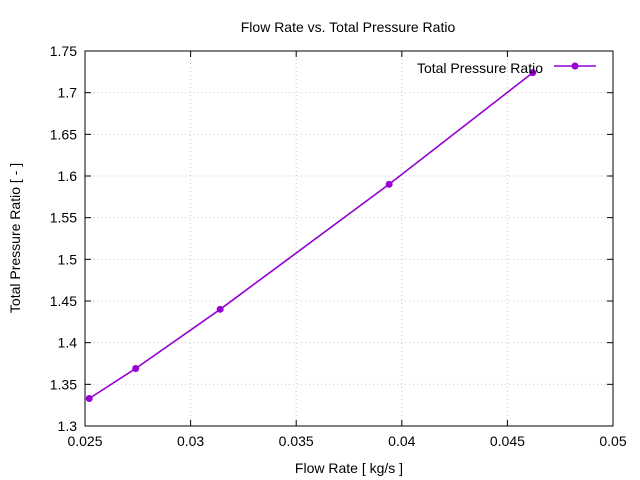 This screenshot has height=480, width=640. I want to click on y-tick-label: 1.4, so click(68, 343).